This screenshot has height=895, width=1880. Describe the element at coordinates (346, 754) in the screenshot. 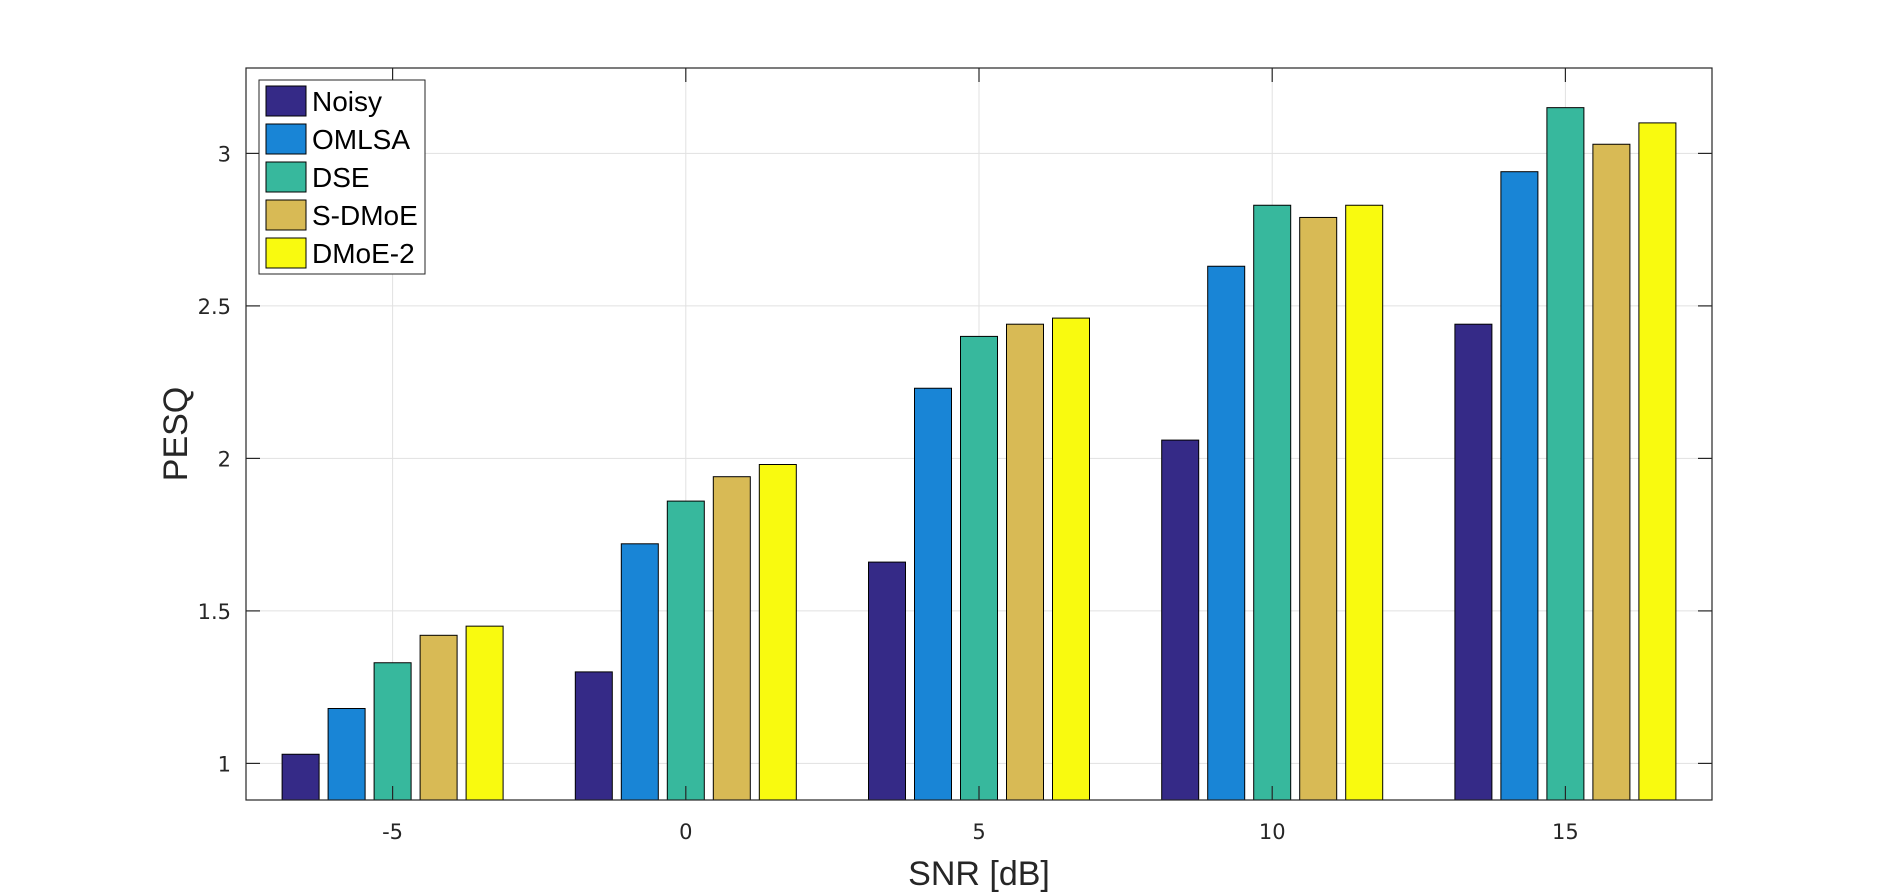

I see `bar-omlsa--5` at that location.